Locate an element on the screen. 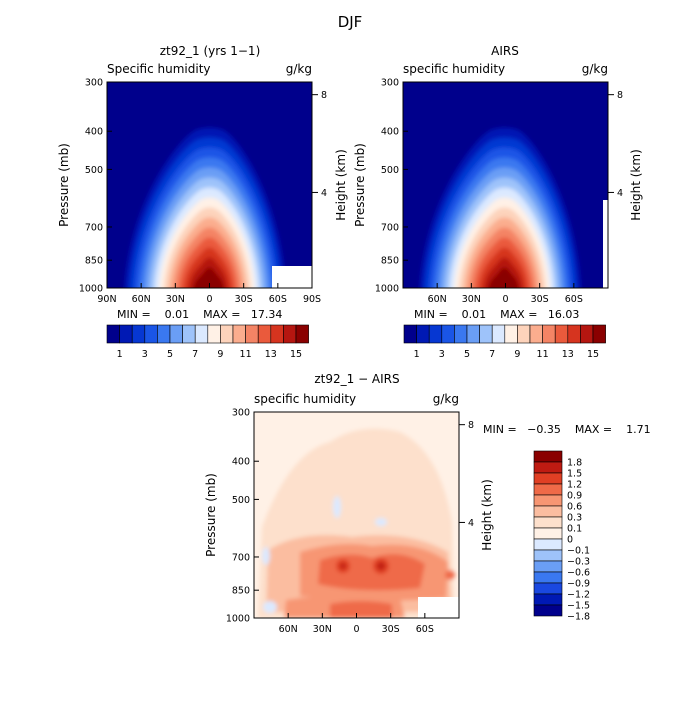 The width and height of the screenshot is (700, 704). negative-anomaly is located at coordinates (270, 607).